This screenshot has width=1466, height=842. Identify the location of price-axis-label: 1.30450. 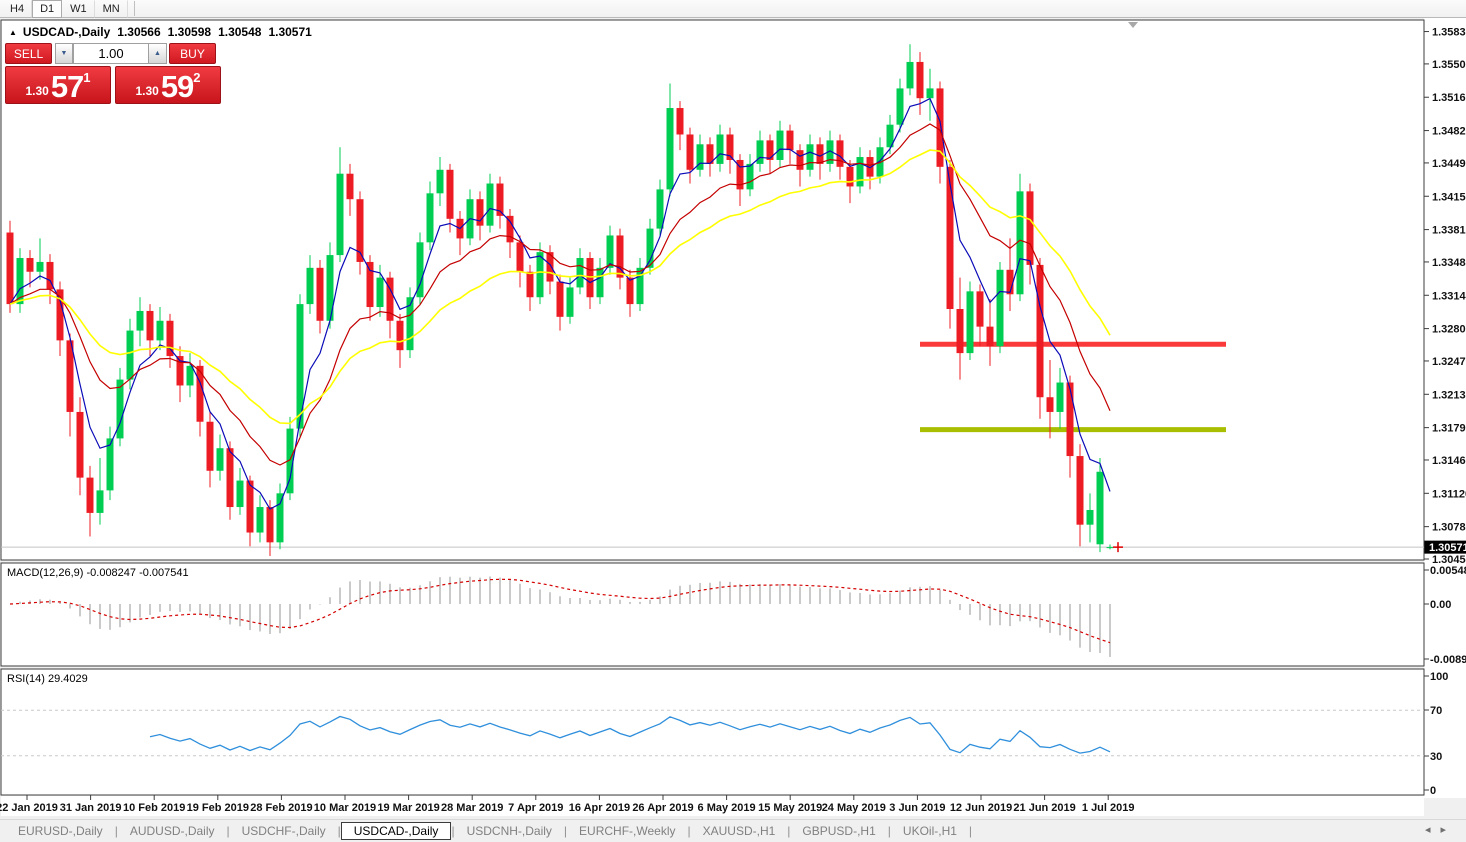
(1449, 560).